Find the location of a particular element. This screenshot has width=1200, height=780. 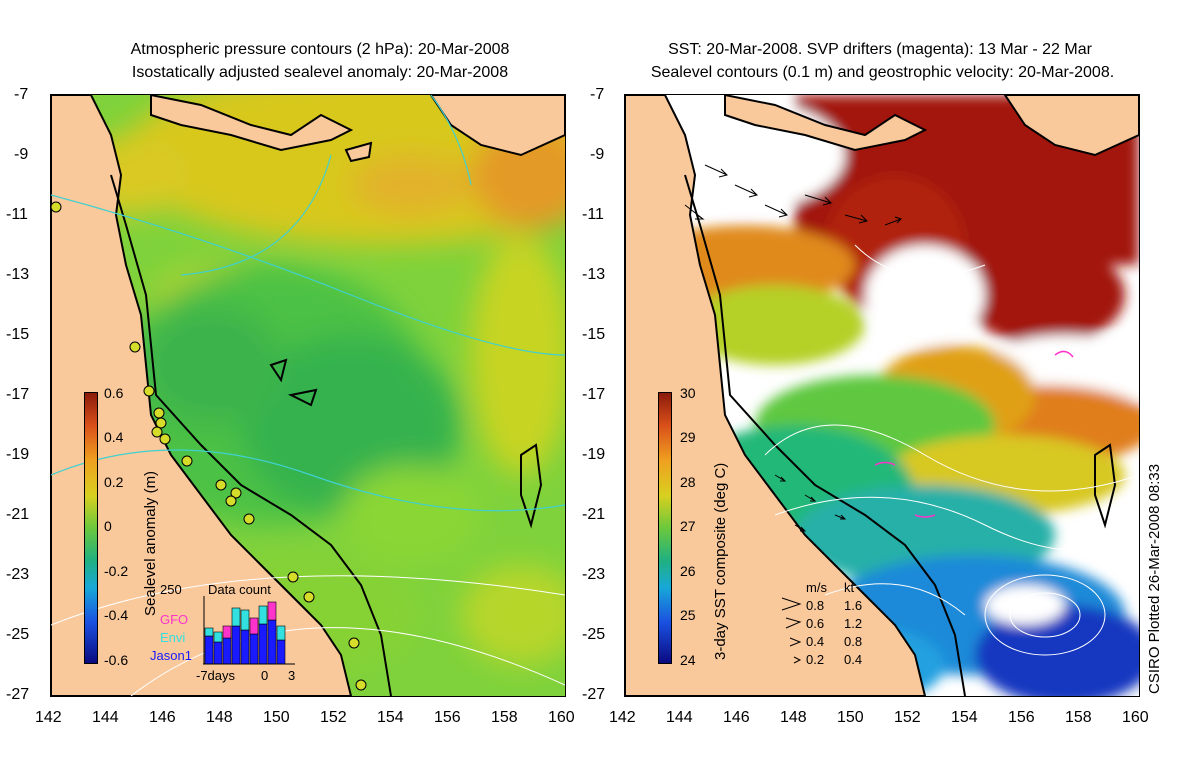

velocity-row-kt: 1.6 is located at coordinates (853, 605).